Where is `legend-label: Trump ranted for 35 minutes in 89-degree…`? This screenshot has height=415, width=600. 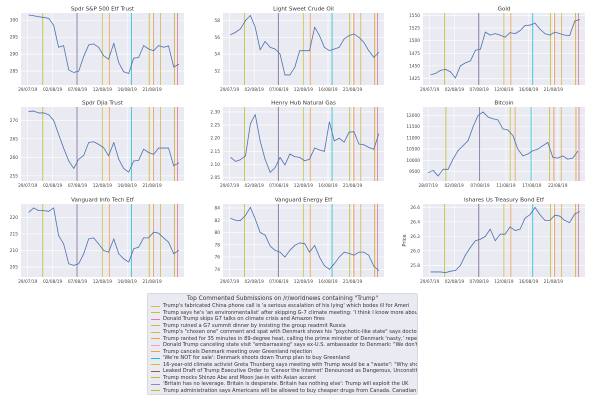
legend-label: Trump ranted for 35 minutes in 89-degree… is located at coordinates (290, 338).